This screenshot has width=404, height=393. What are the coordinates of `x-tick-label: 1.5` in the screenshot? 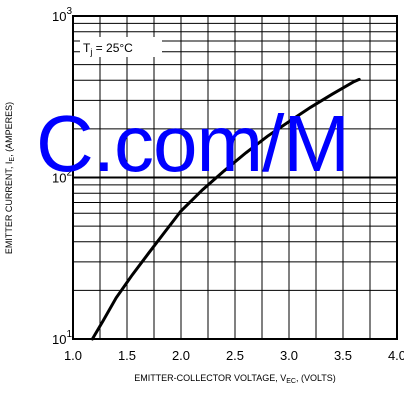 It's located at (127, 355).